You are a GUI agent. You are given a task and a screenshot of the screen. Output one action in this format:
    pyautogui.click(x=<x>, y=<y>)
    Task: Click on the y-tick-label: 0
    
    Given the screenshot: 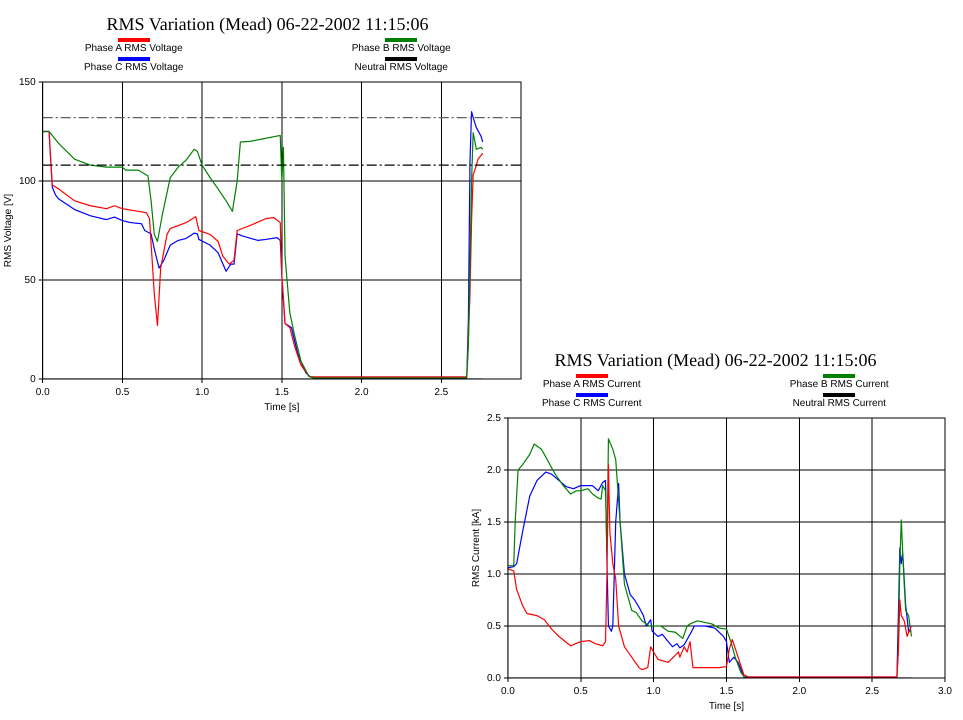 What is the action you would take?
    pyautogui.click(x=33, y=379)
    